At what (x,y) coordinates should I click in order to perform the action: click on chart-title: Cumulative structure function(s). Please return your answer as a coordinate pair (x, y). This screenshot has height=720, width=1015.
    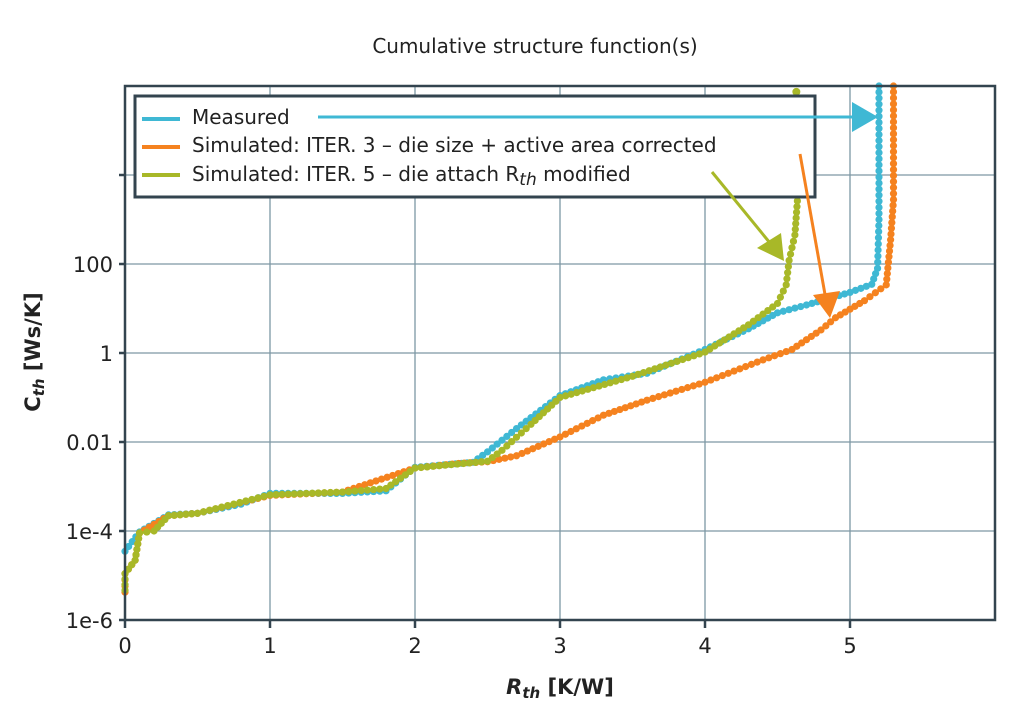
    Looking at the image, I should click on (534, 46).